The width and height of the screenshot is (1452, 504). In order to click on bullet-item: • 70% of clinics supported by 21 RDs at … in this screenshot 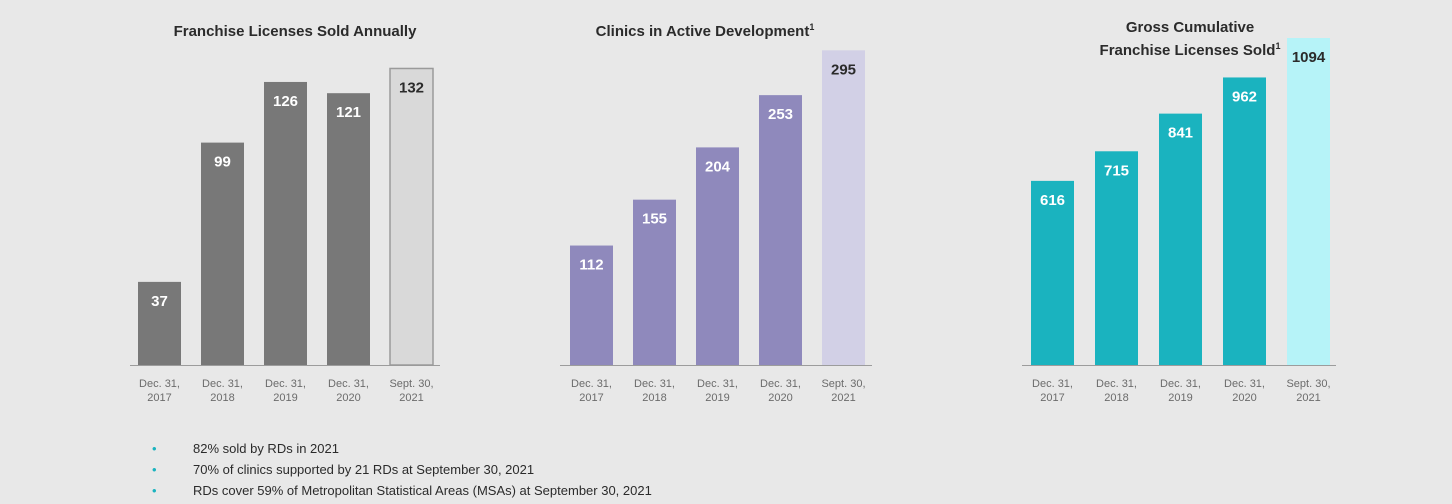, I will do `click(402, 469)`.